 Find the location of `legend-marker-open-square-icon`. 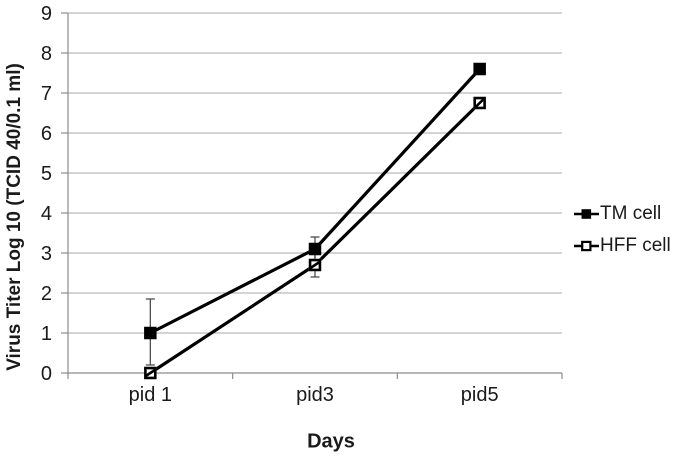

legend-marker-open-square-icon is located at coordinates (586, 246).